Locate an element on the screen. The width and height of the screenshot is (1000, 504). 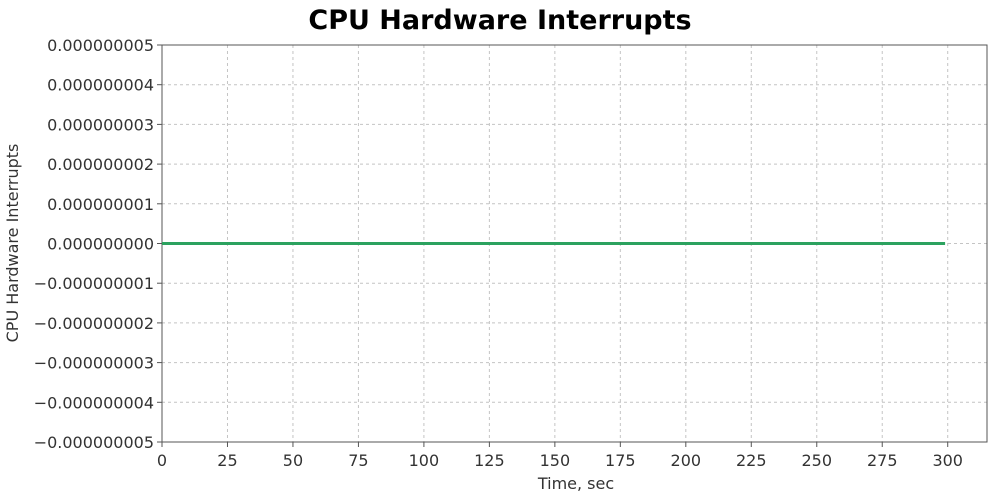
y-tick-label: −0.000000004 is located at coordinates (94, 402).